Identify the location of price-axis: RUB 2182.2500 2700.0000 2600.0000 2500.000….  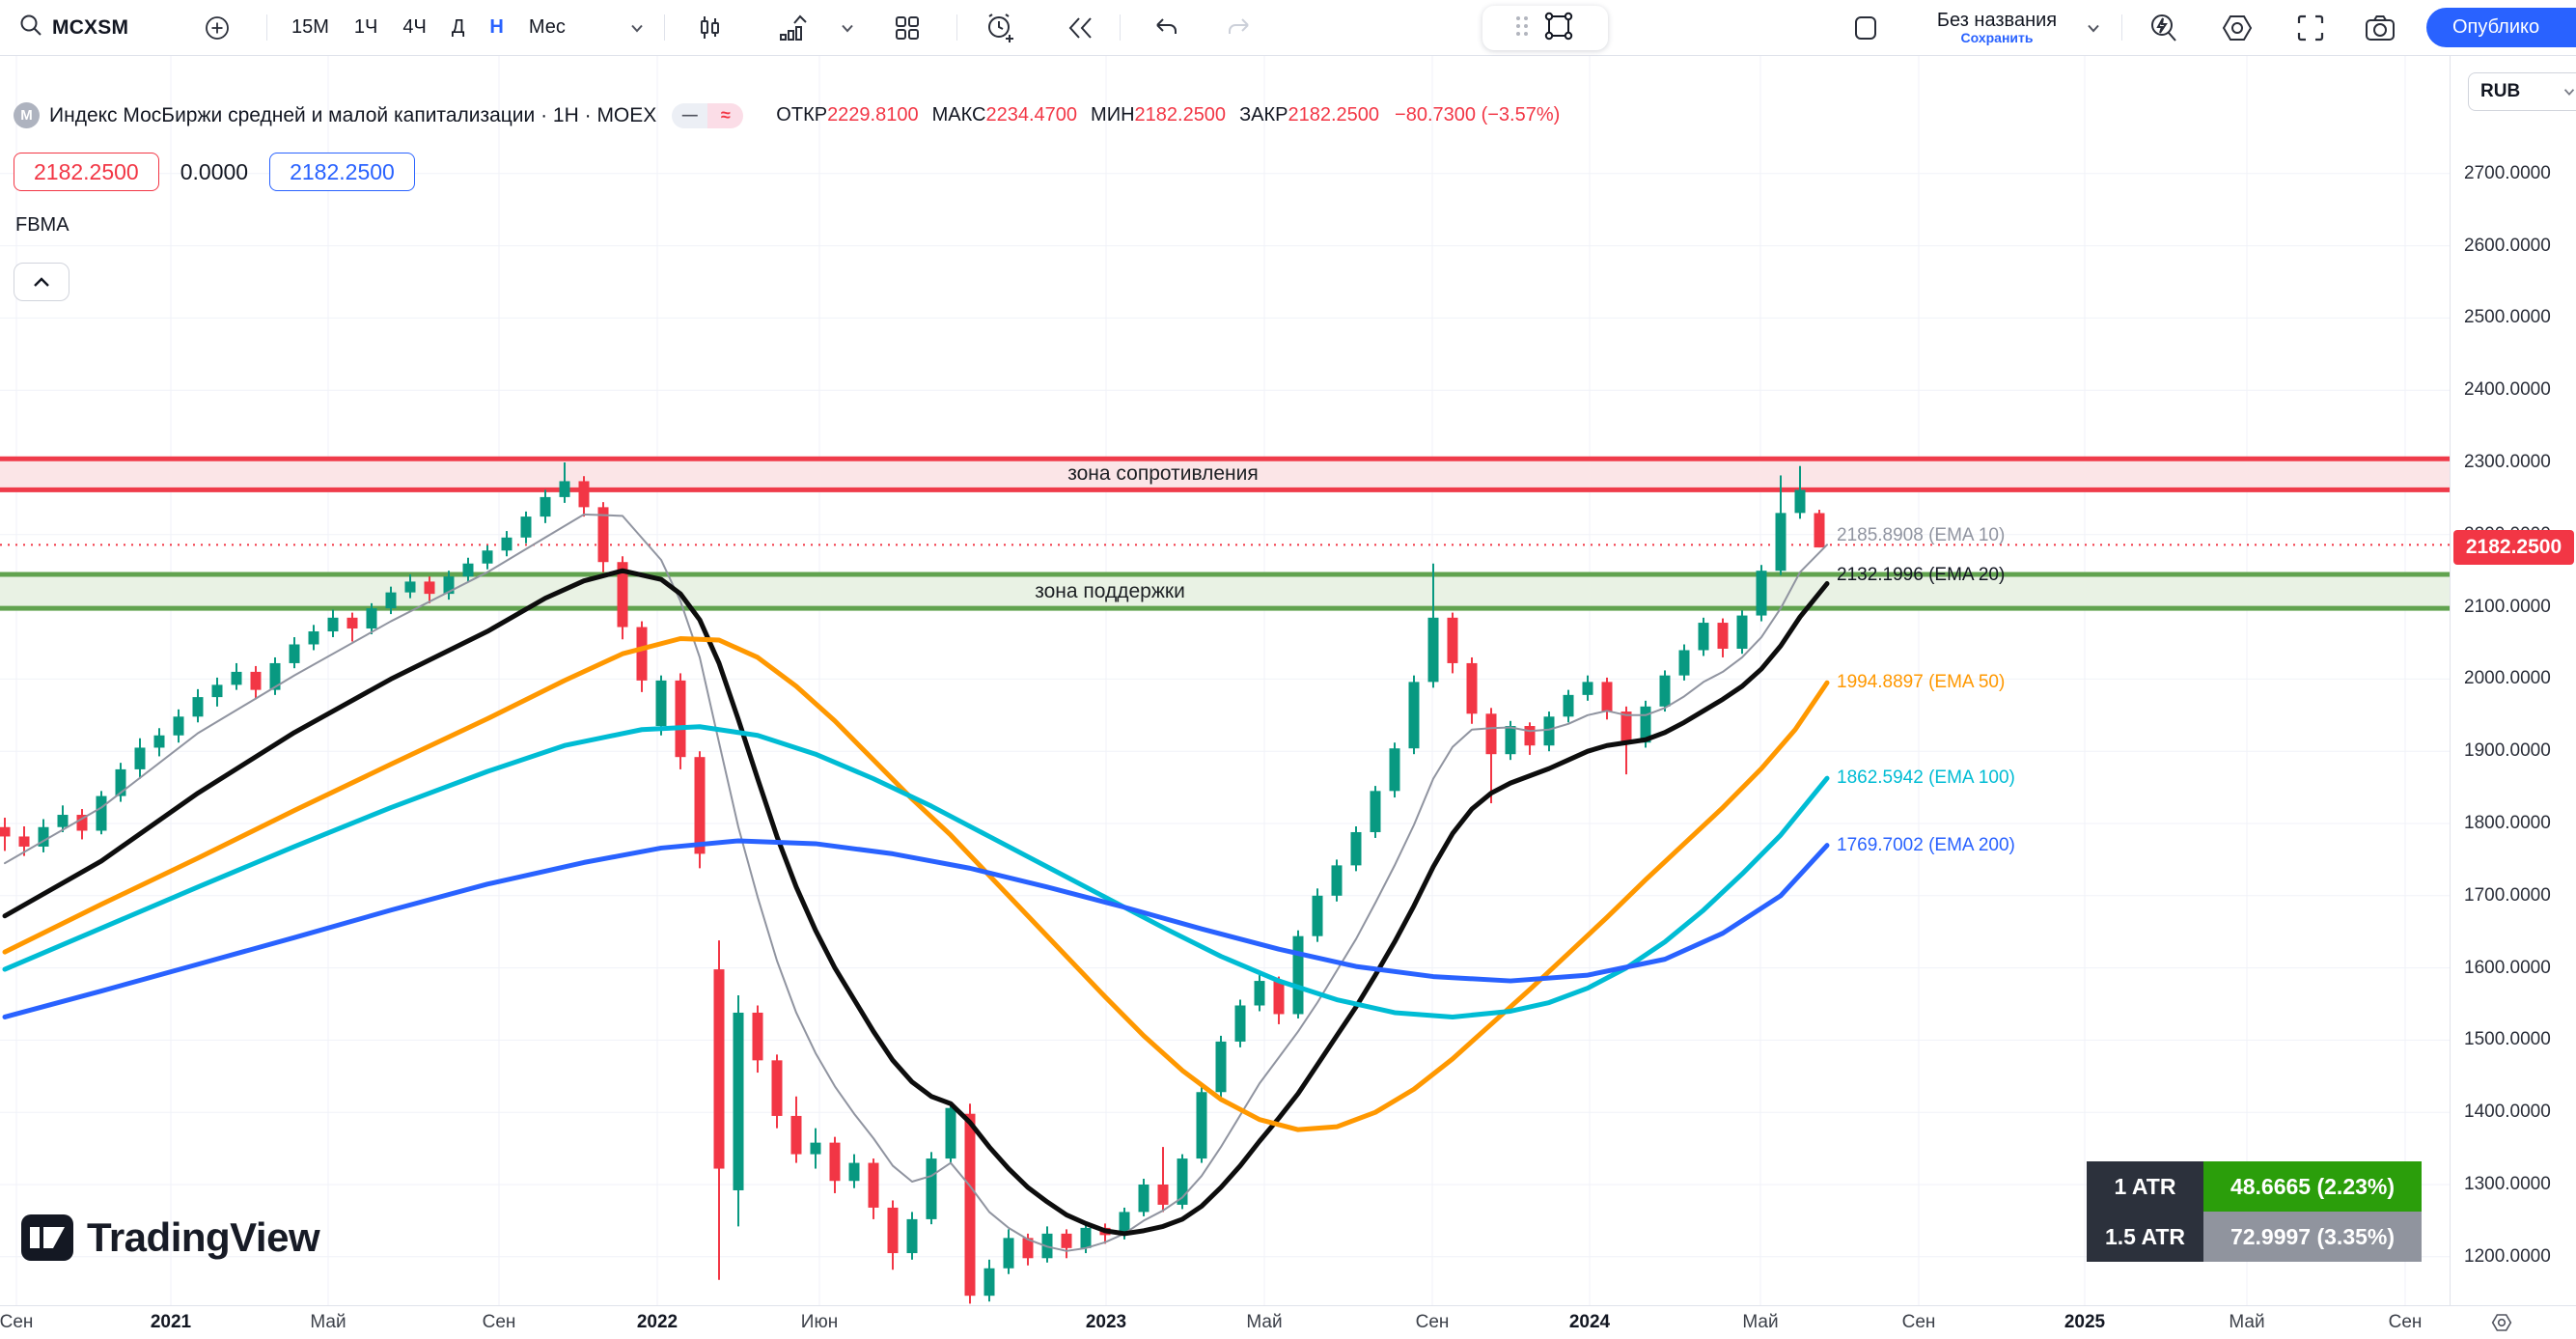
(2513, 680).